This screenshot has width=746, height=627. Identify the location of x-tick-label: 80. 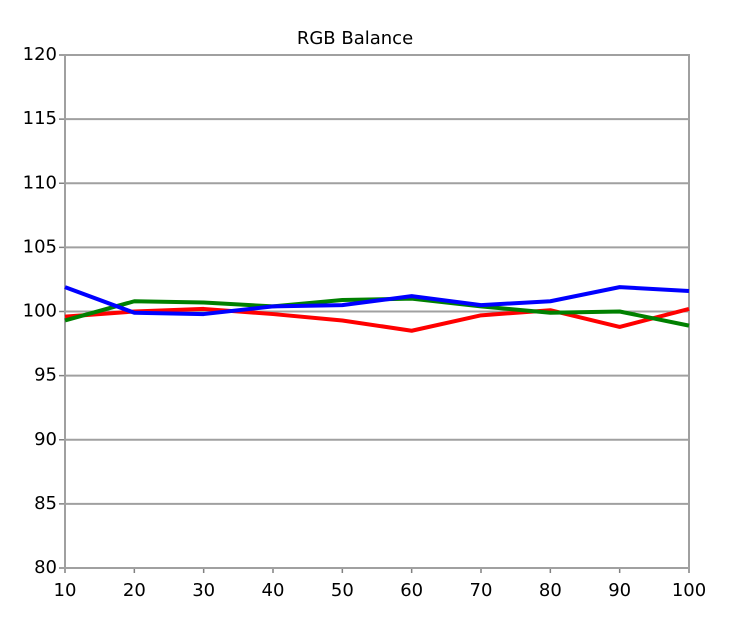
(550, 590).